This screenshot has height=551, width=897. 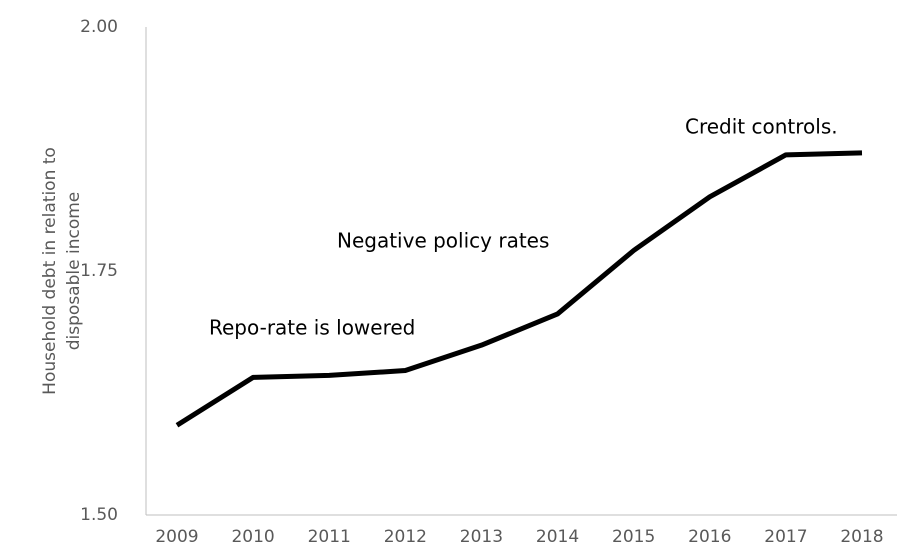 What do you see at coordinates (633, 537) in the screenshot?
I see `x-tick-label: 2015` at bounding box center [633, 537].